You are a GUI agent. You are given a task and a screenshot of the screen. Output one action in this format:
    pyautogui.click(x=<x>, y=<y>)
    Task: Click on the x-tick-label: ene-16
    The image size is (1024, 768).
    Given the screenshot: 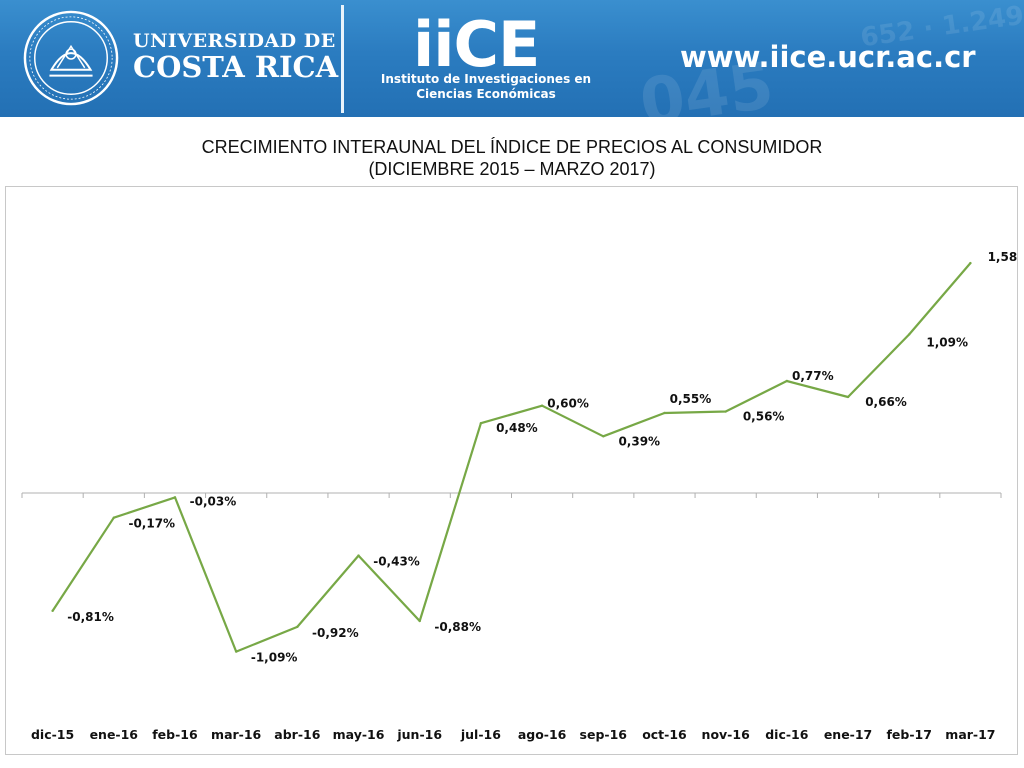 What is the action you would take?
    pyautogui.click(x=114, y=734)
    